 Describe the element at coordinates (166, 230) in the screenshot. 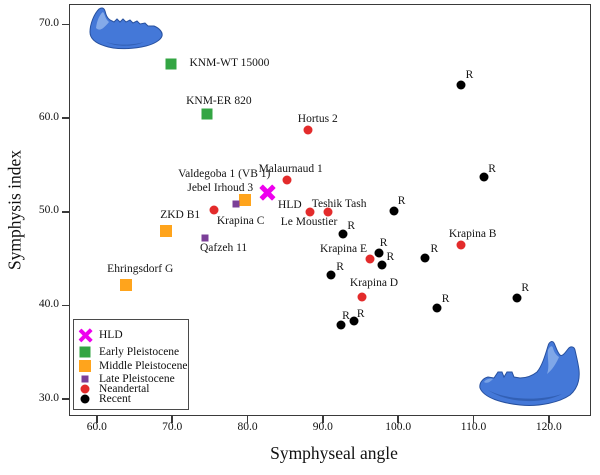

I see `point-zkd-b1` at that location.